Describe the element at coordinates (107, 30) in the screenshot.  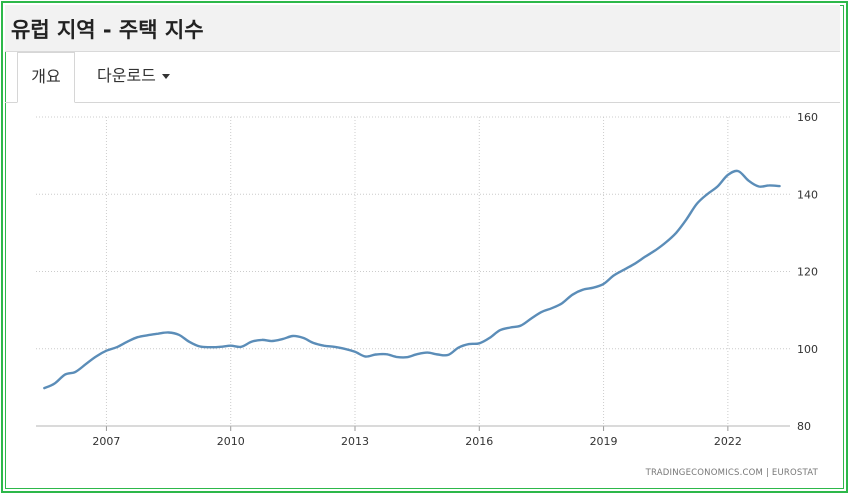
I see `page-title: 유럽 지역 - 주택 지수` at that location.